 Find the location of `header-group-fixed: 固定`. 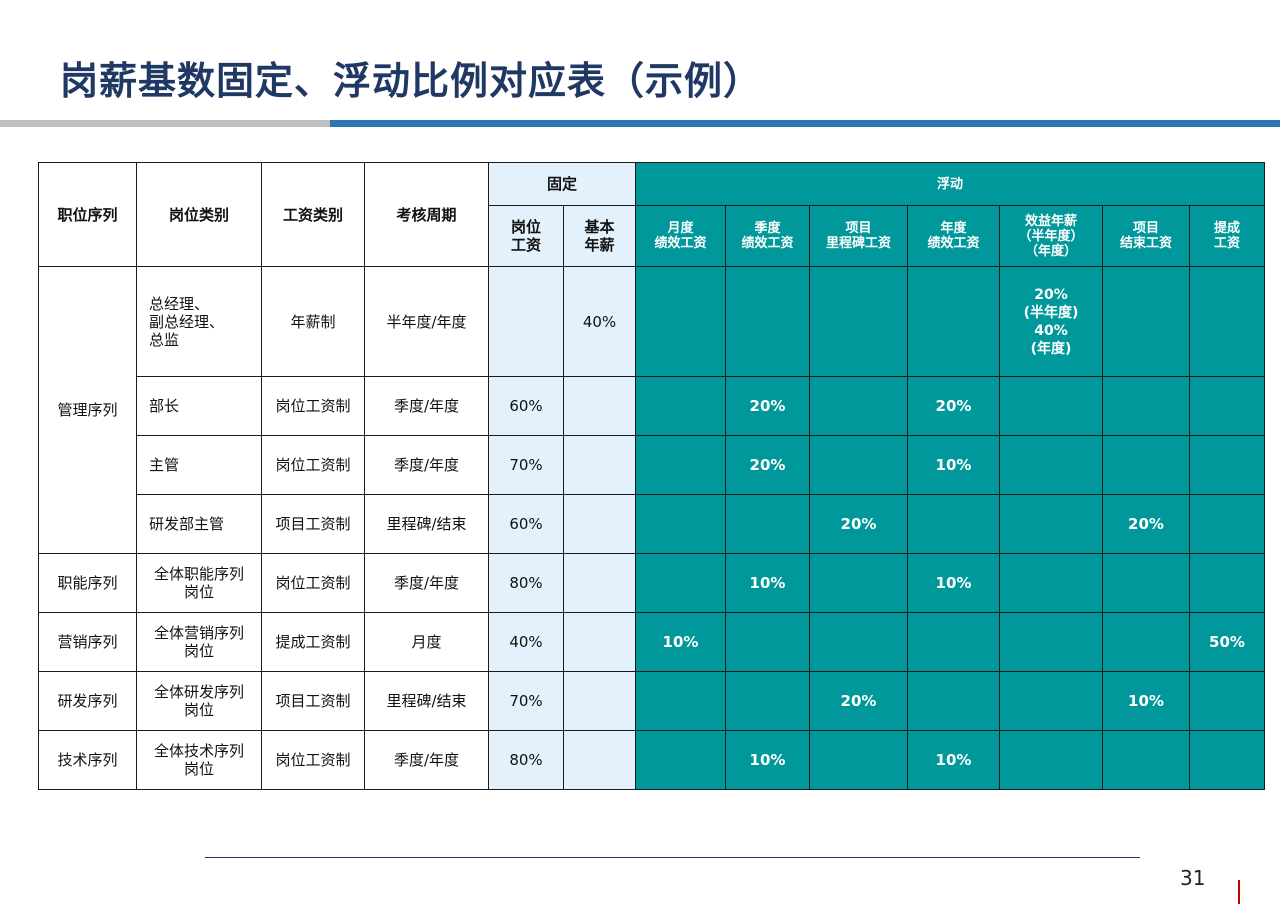

header-group-fixed: 固定 is located at coordinates (562, 184).